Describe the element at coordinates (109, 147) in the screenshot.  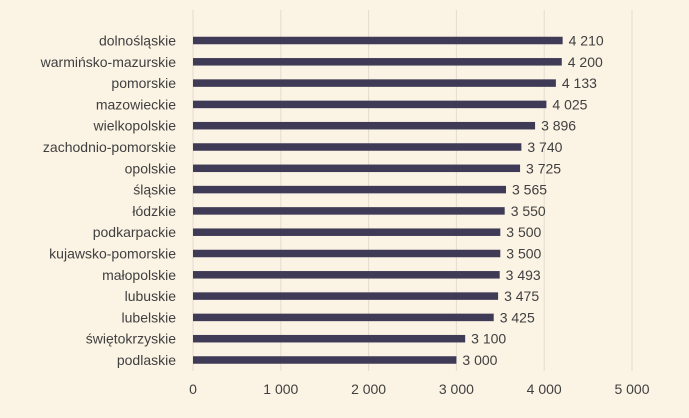
I see `category-label: zachodnio-pomorskie` at that location.